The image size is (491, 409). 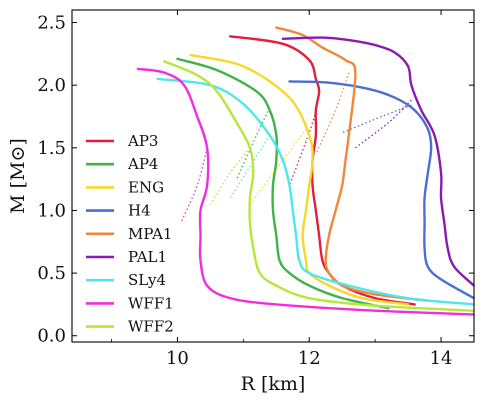 What do you see at coordinates (376, 119) in the screenshot?
I see `unstable-branch-h4` at bounding box center [376, 119].